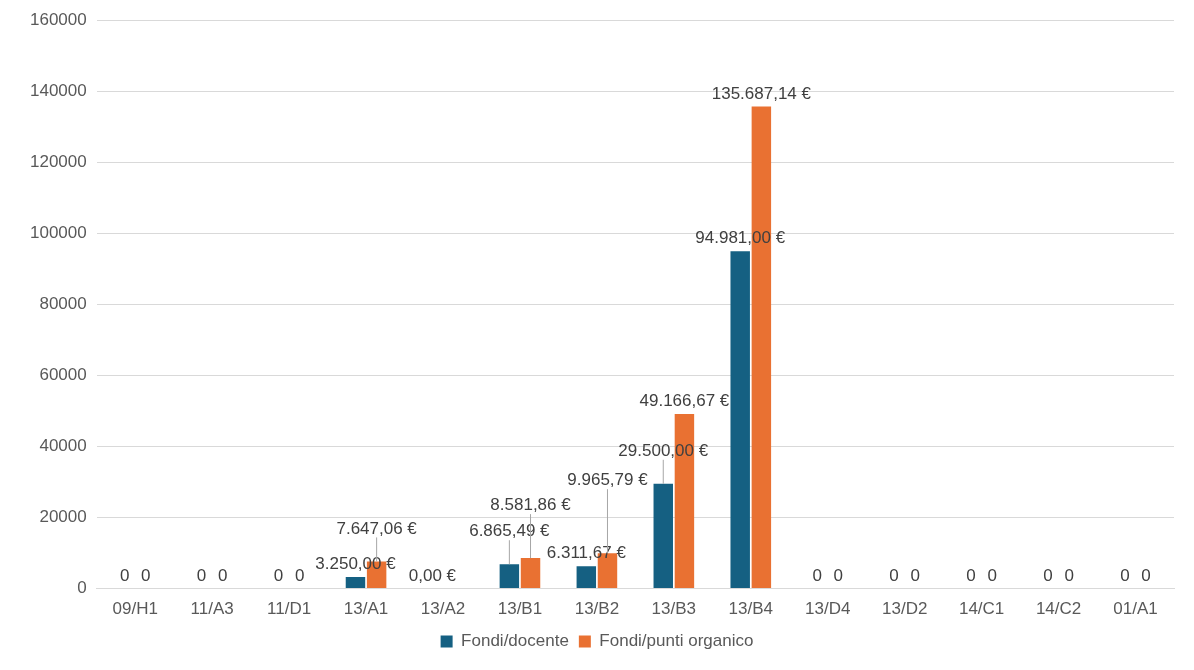 The height and width of the screenshot is (670, 1194). Describe the element at coordinates (58, 19) in the screenshot. I see `y-tick-label: 160000` at that location.